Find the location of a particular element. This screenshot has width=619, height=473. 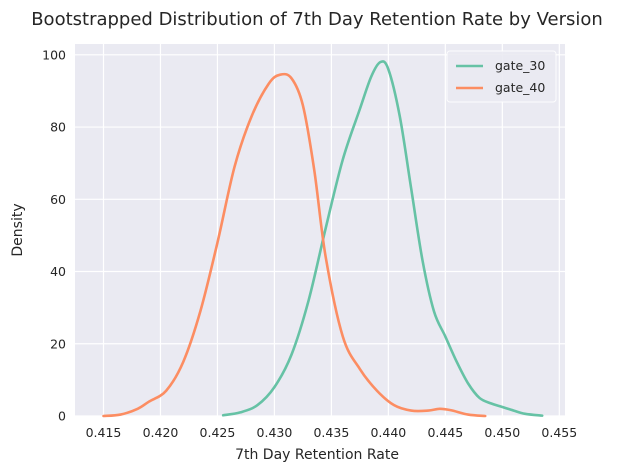

legend: gate_30 gate_40 is located at coordinates (501, 76).